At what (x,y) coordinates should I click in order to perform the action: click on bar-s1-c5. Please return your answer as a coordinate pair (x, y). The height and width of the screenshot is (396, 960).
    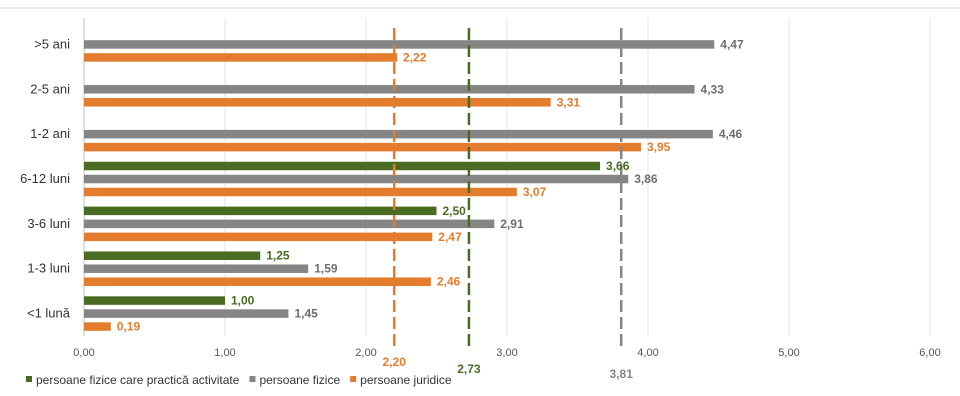
    Looking at the image, I should click on (389, 89).